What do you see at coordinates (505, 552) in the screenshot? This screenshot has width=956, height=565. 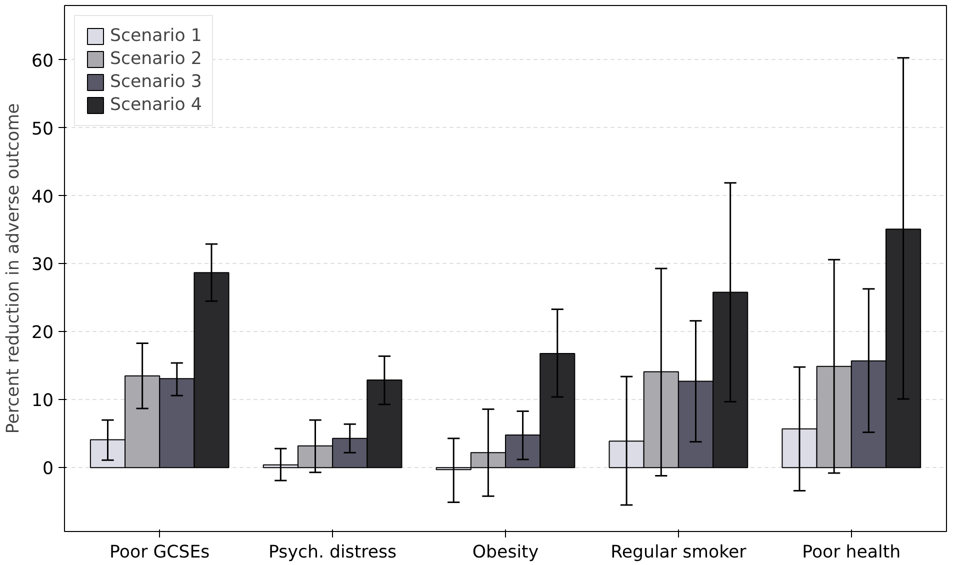 I see `x-tick-label: Obesity` at bounding box center [505, 552].